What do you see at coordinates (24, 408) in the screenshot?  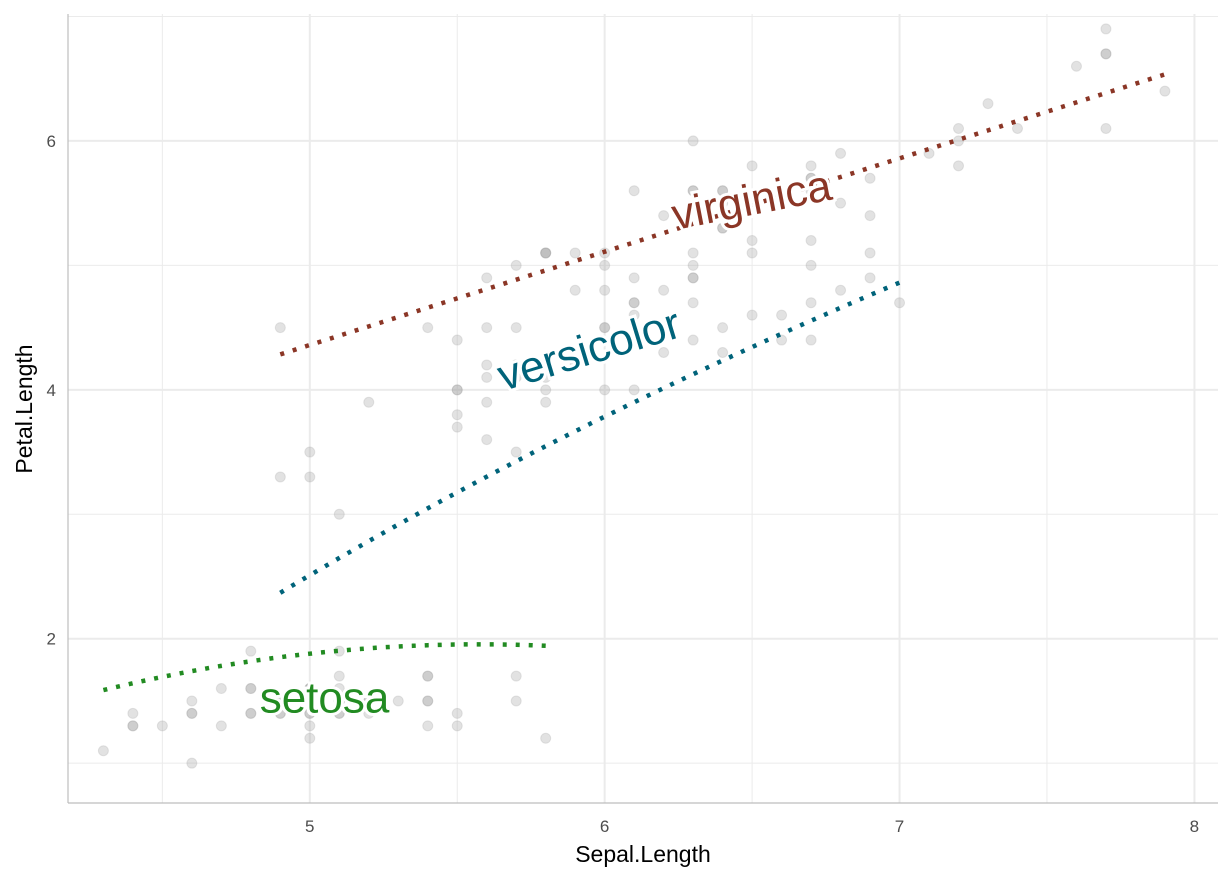 I see `y-axis-title: Petal.Length` at bounding box center [24, 408].